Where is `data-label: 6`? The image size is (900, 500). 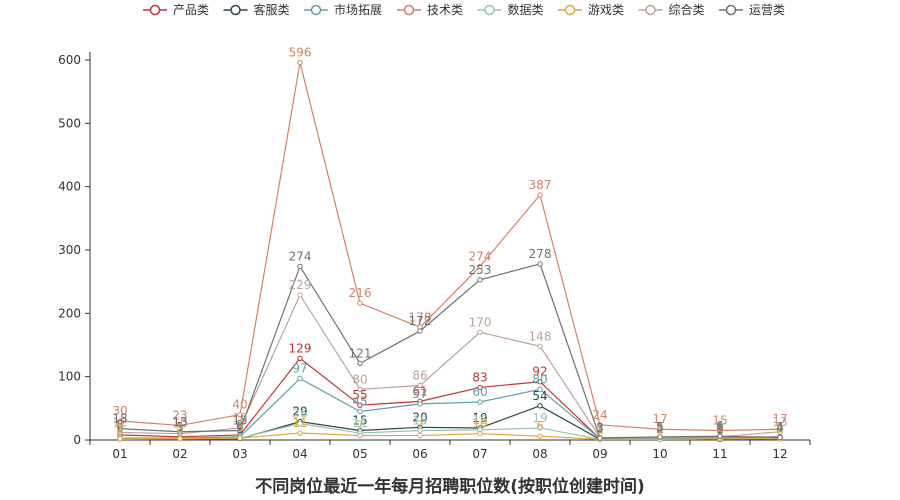 data-label: 6 is located at coordinates (540, 426).